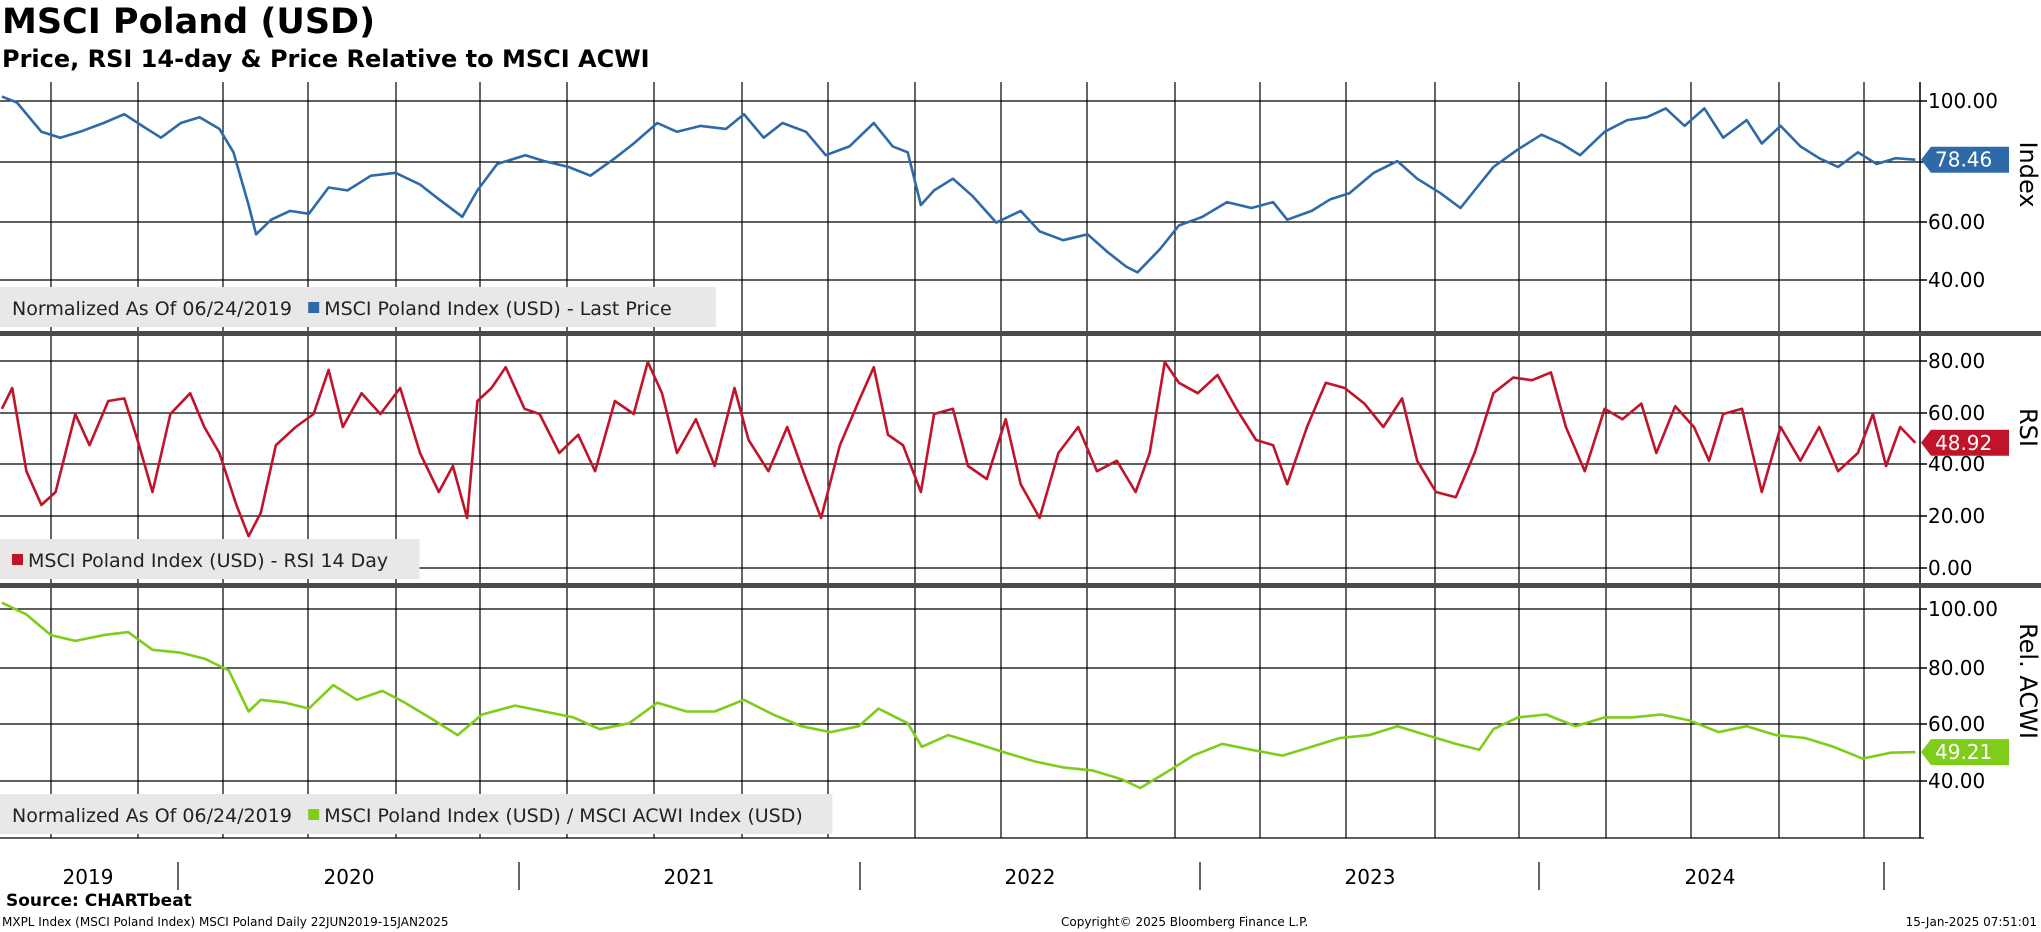 Image resolution: width=2041 pixels, height=932 pixels. Describe the element at coordinates (2027, 174) in the screenshot. I see `panel-side-label: Index` at that location.